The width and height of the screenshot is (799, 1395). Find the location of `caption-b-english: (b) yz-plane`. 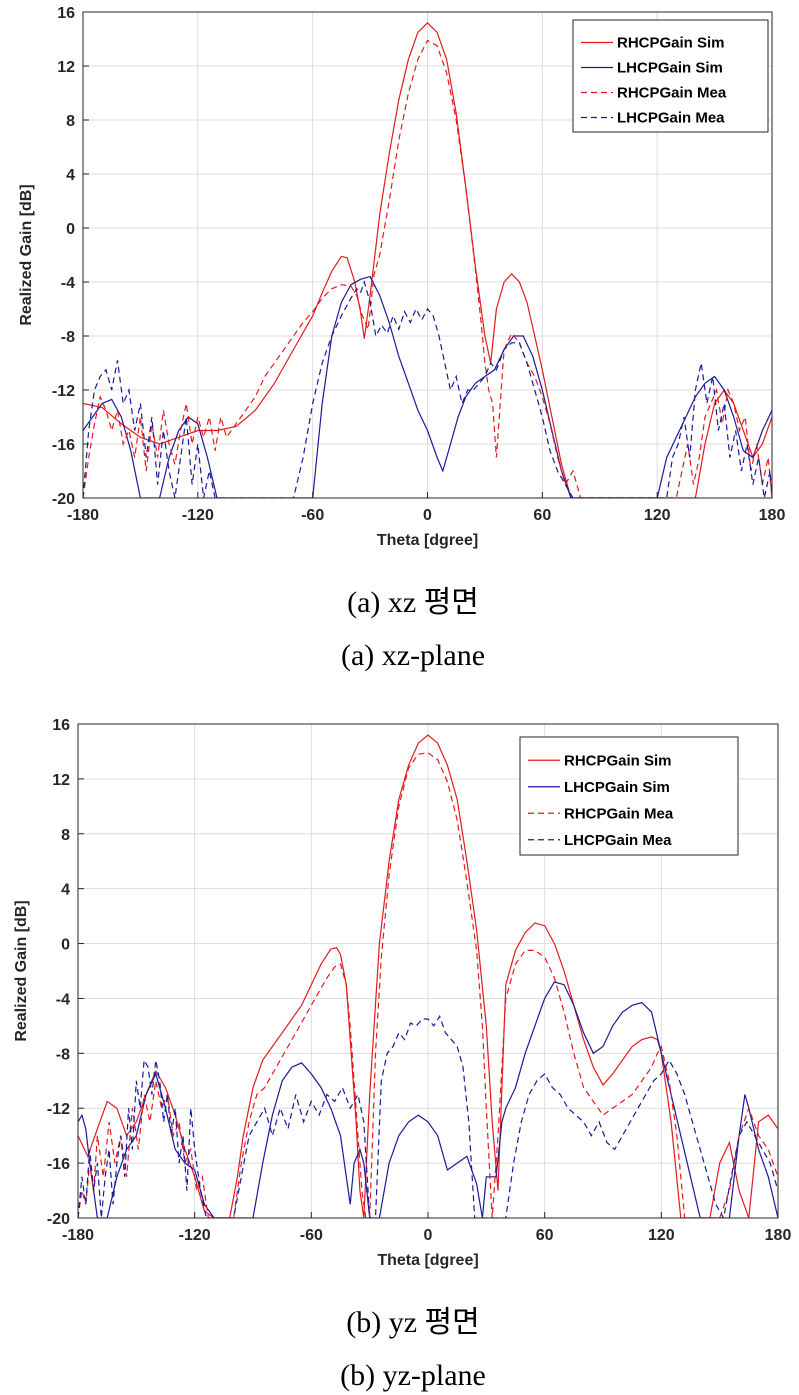

caption-b-english: (b) yz-plane is located at coordinates (413, 1375).